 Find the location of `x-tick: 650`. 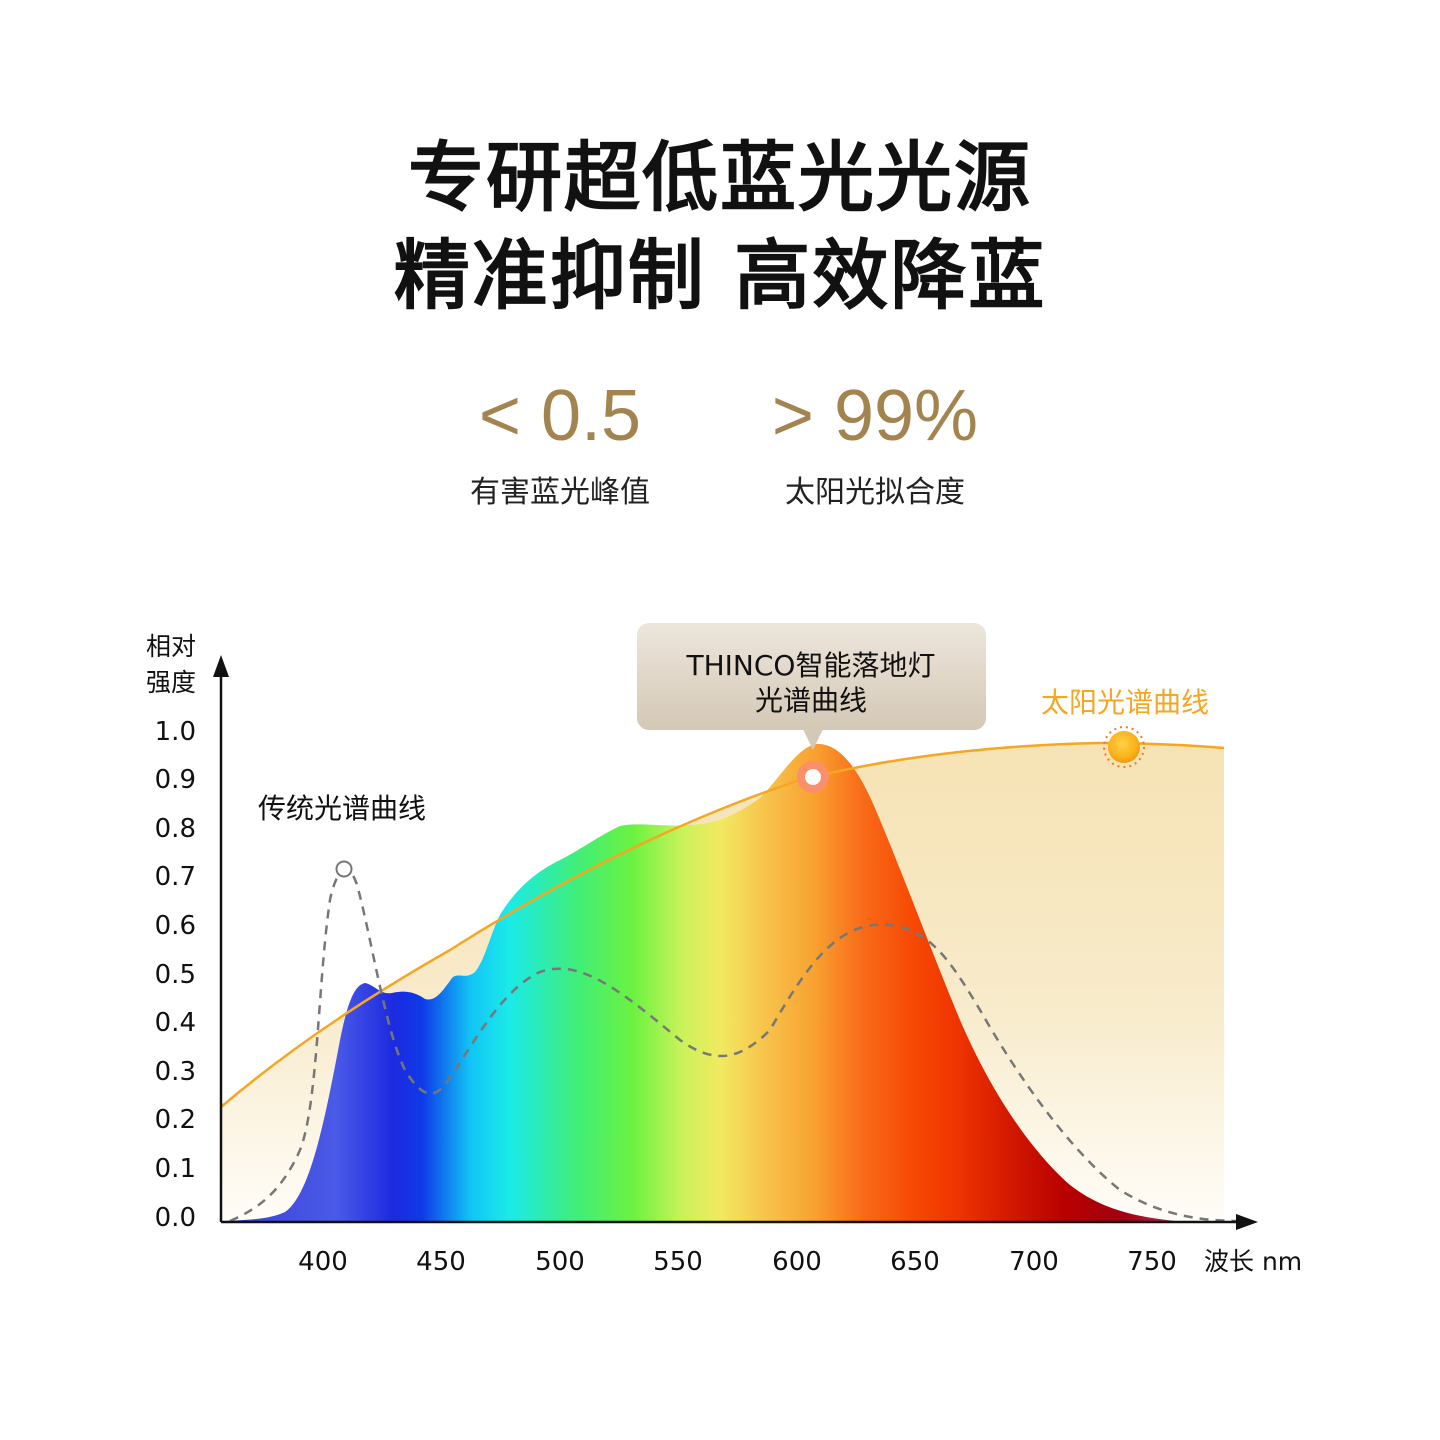

x-tick: 650 is located at coordinates (915, 1262).